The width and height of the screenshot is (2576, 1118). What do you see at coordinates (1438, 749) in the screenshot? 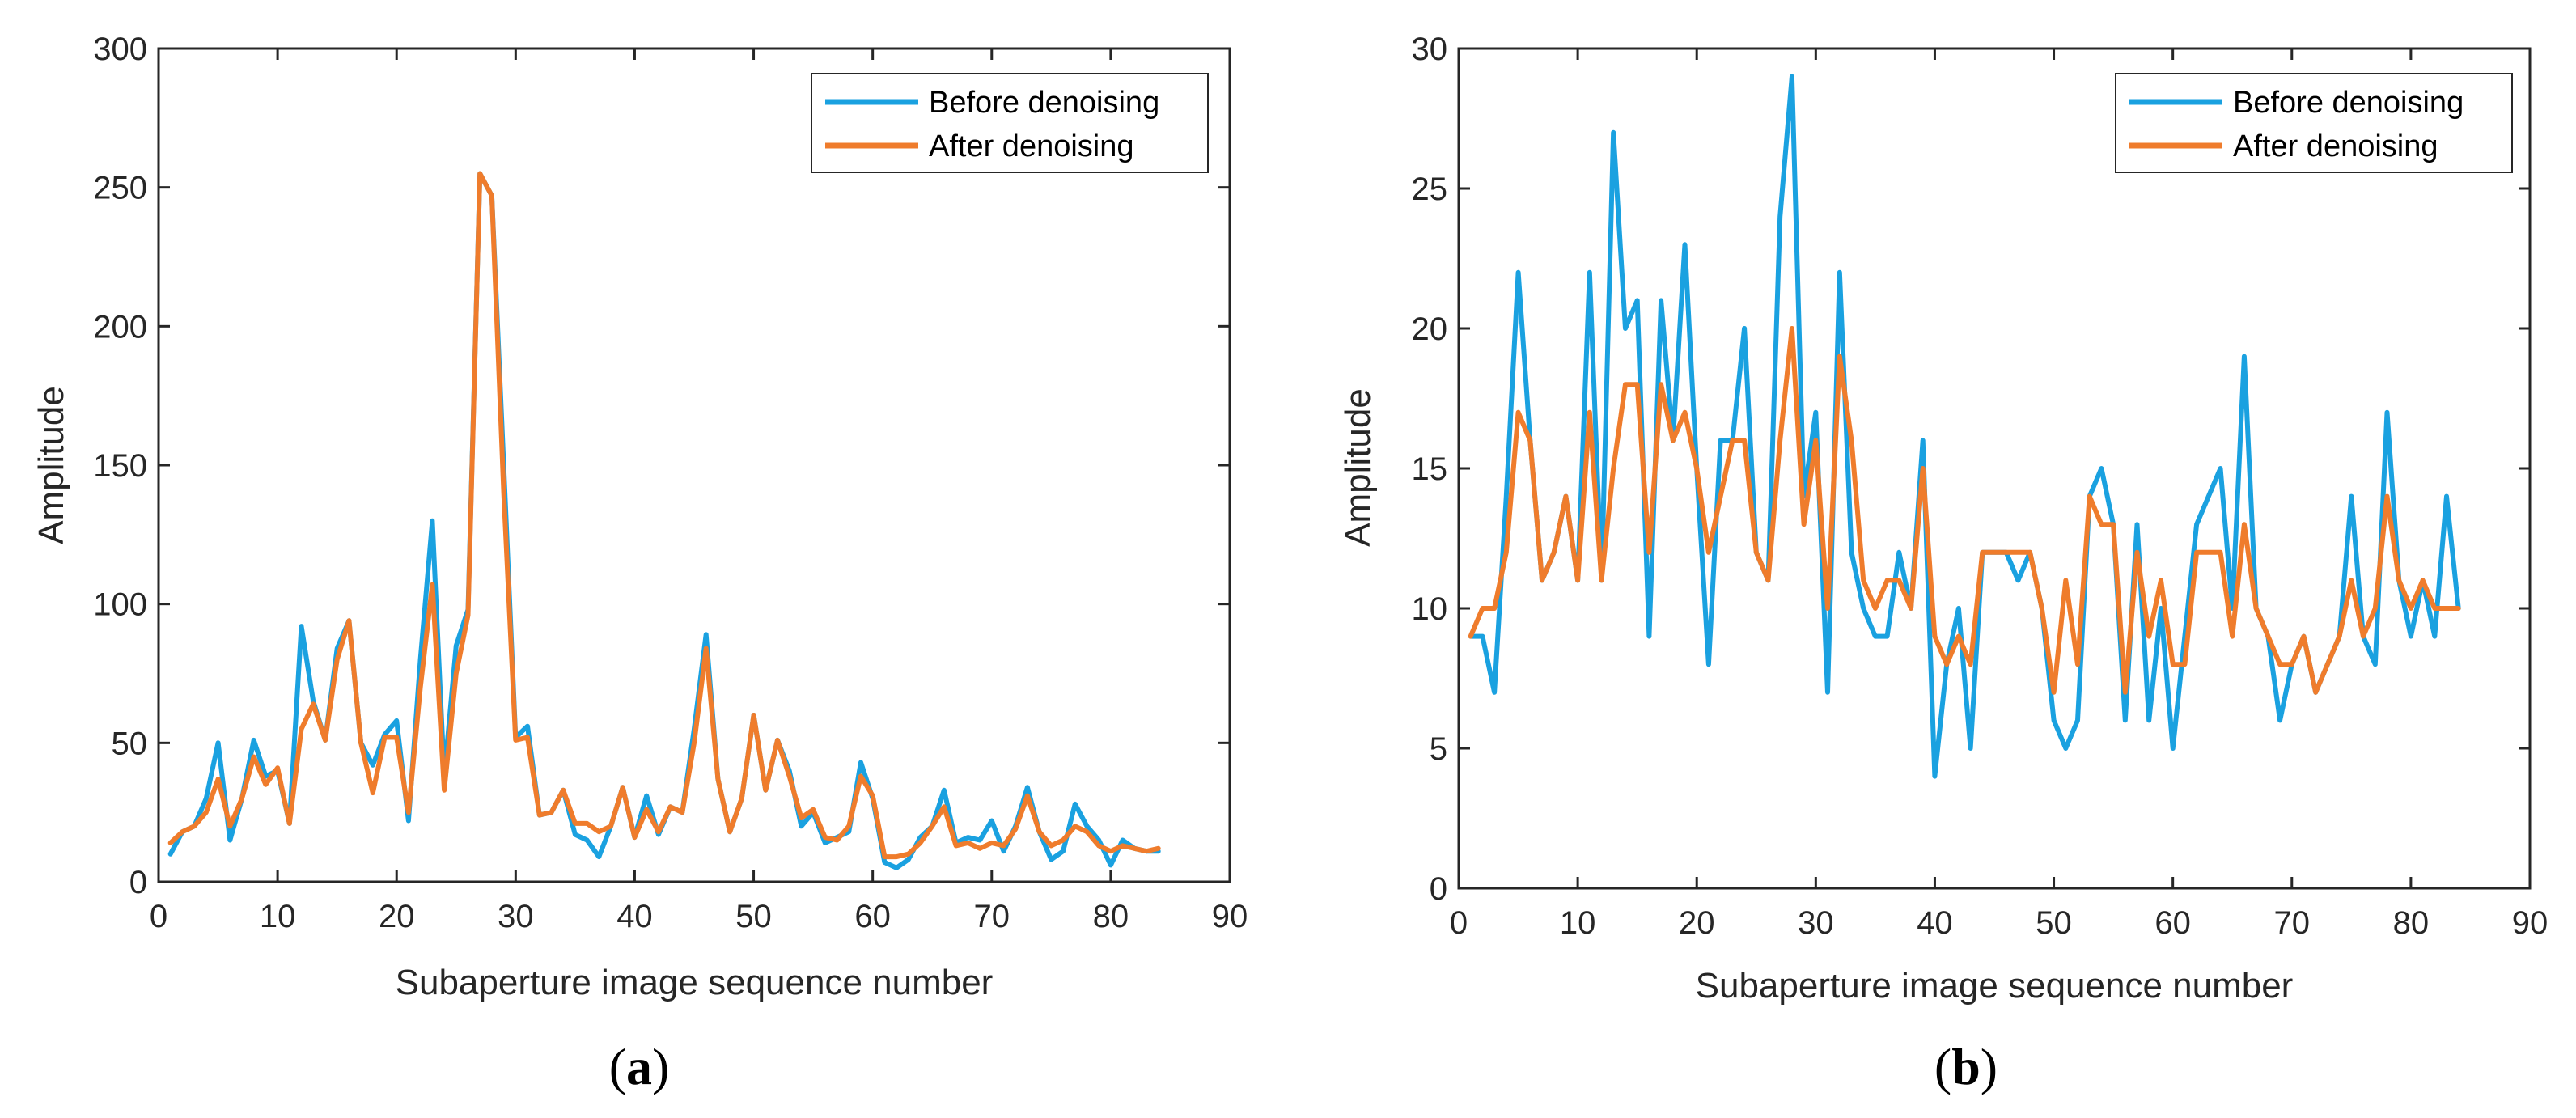
I see `y-tick-label: 5` at bounding box center [1438, 749].